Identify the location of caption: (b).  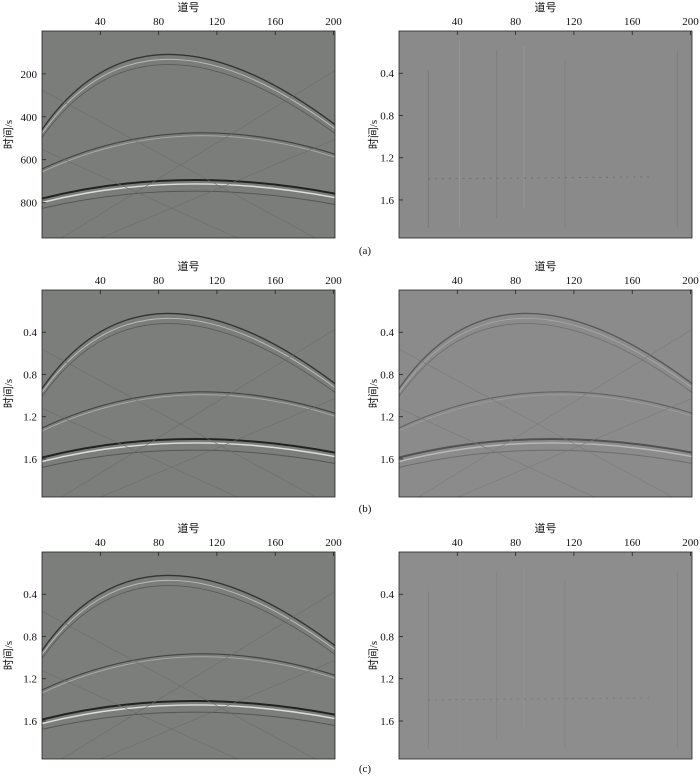
(365, 509).